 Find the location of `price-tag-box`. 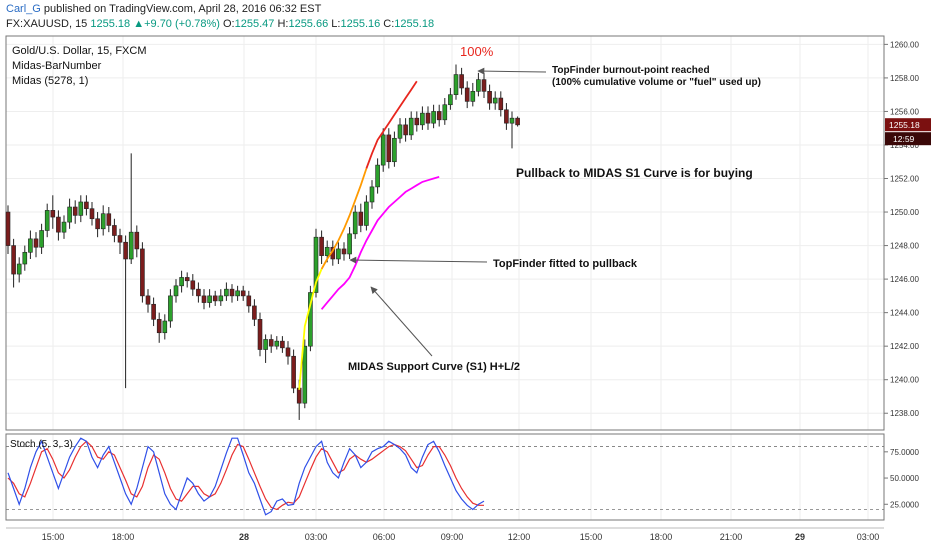

price-tag-box is located at coordinates (908, 125).